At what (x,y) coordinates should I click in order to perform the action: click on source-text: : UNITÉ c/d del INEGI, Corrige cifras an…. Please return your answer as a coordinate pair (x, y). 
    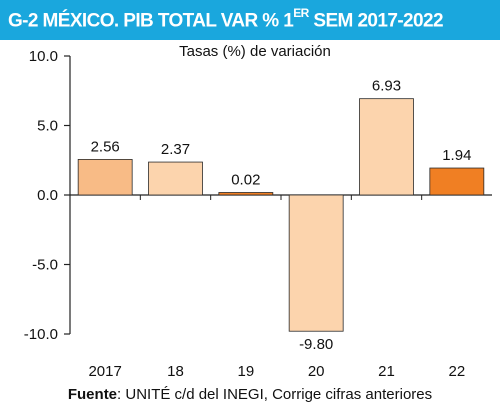
    Looking at the image, I should click on (275, 394).